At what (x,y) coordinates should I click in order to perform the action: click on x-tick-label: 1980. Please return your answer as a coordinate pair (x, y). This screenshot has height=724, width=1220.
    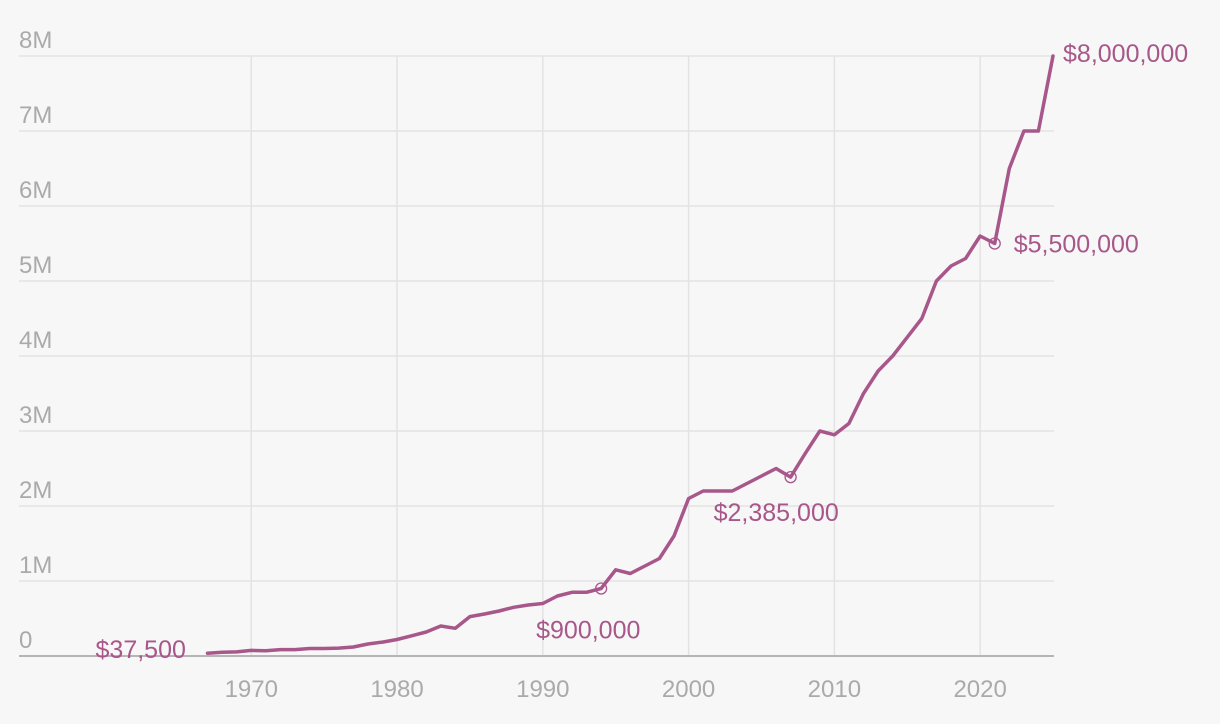
    Looking at the image, I should click on (396, 689).